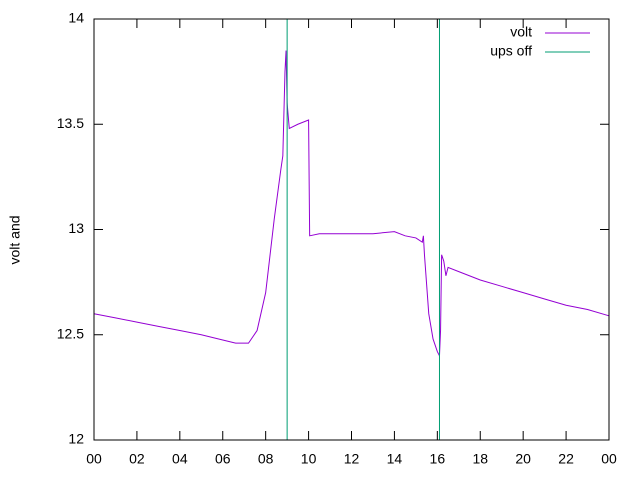 The width and height of the screenshot is (640, 480). Describe the element at coordinates (438, 459) in the screenshot. I see `x-tick-label: 16` at that location.